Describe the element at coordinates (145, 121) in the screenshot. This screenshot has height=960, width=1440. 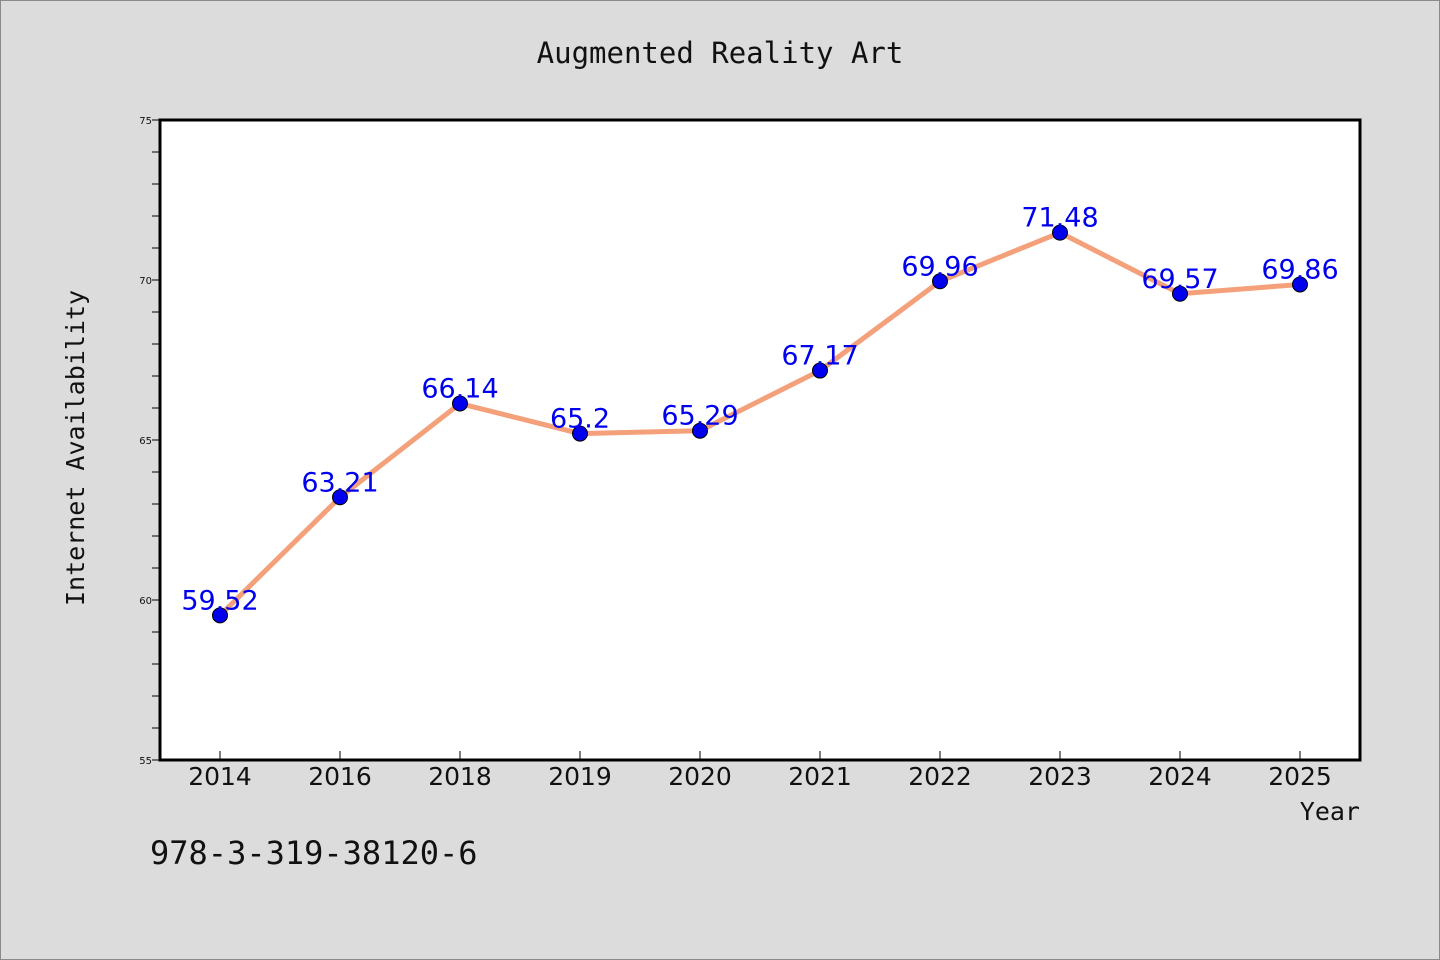
I see `y-tick-label: 75` at that location.